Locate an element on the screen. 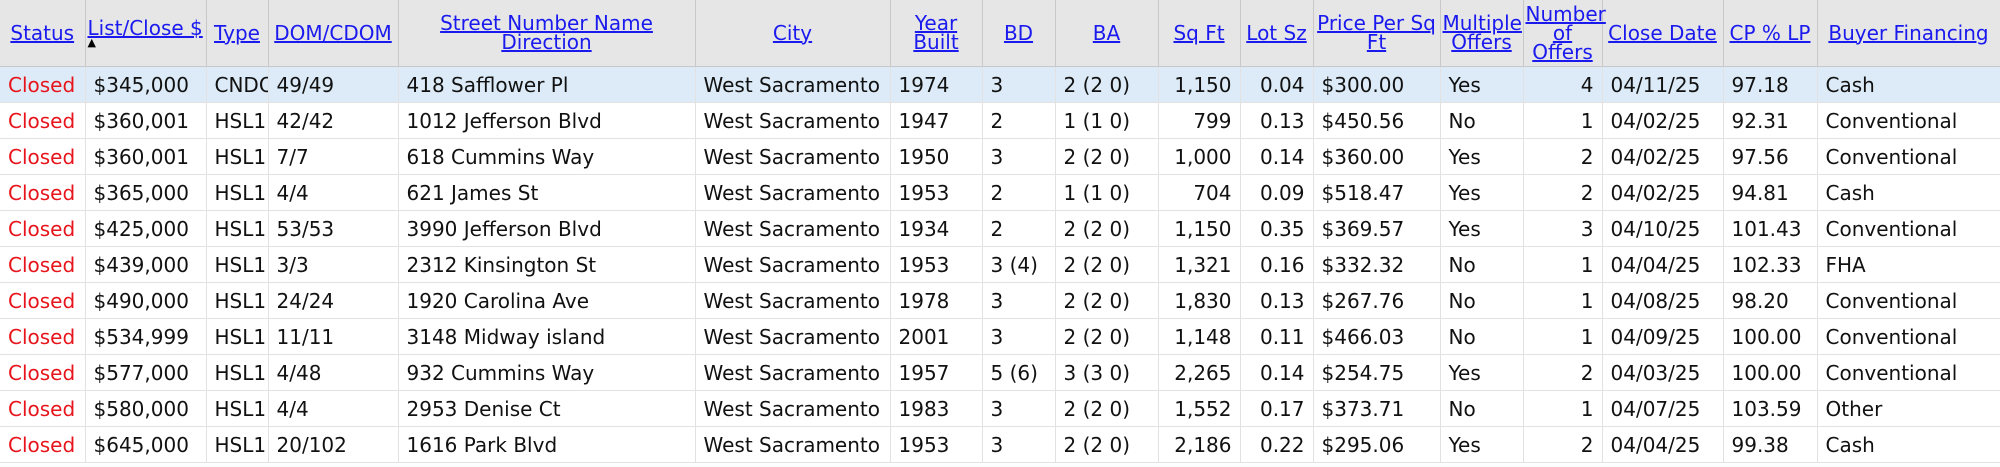 The height and width of the screenshot is (467, 2000). column-header-link: Multiple Offers is located at coordinates (1482, 32).